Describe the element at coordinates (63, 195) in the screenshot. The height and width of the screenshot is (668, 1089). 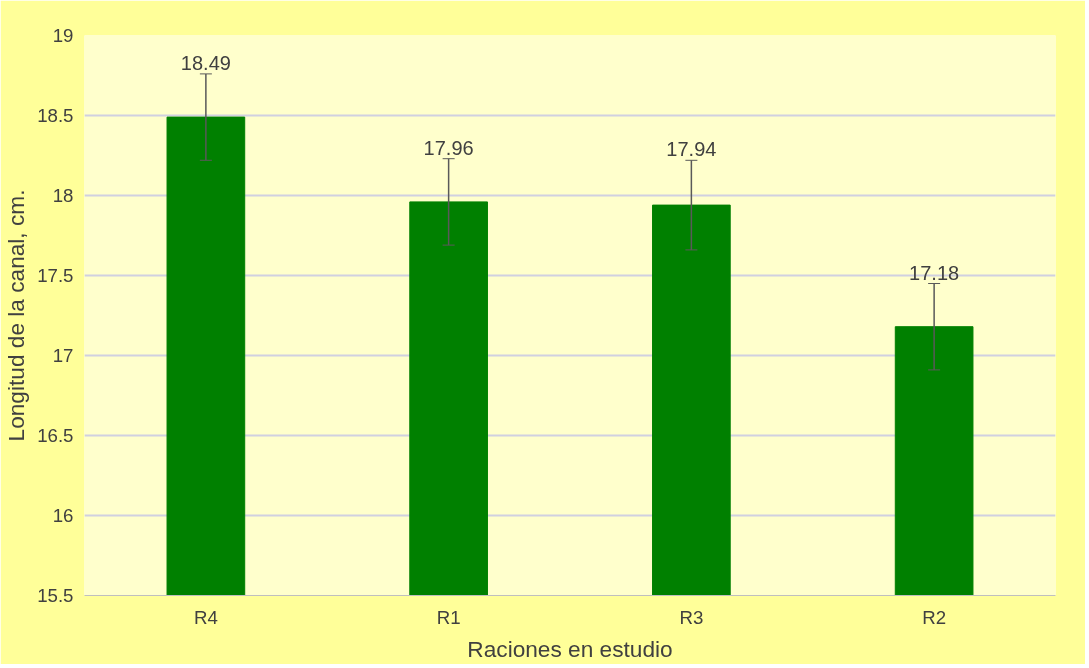
I see `y-tick-label: 18` at that location.